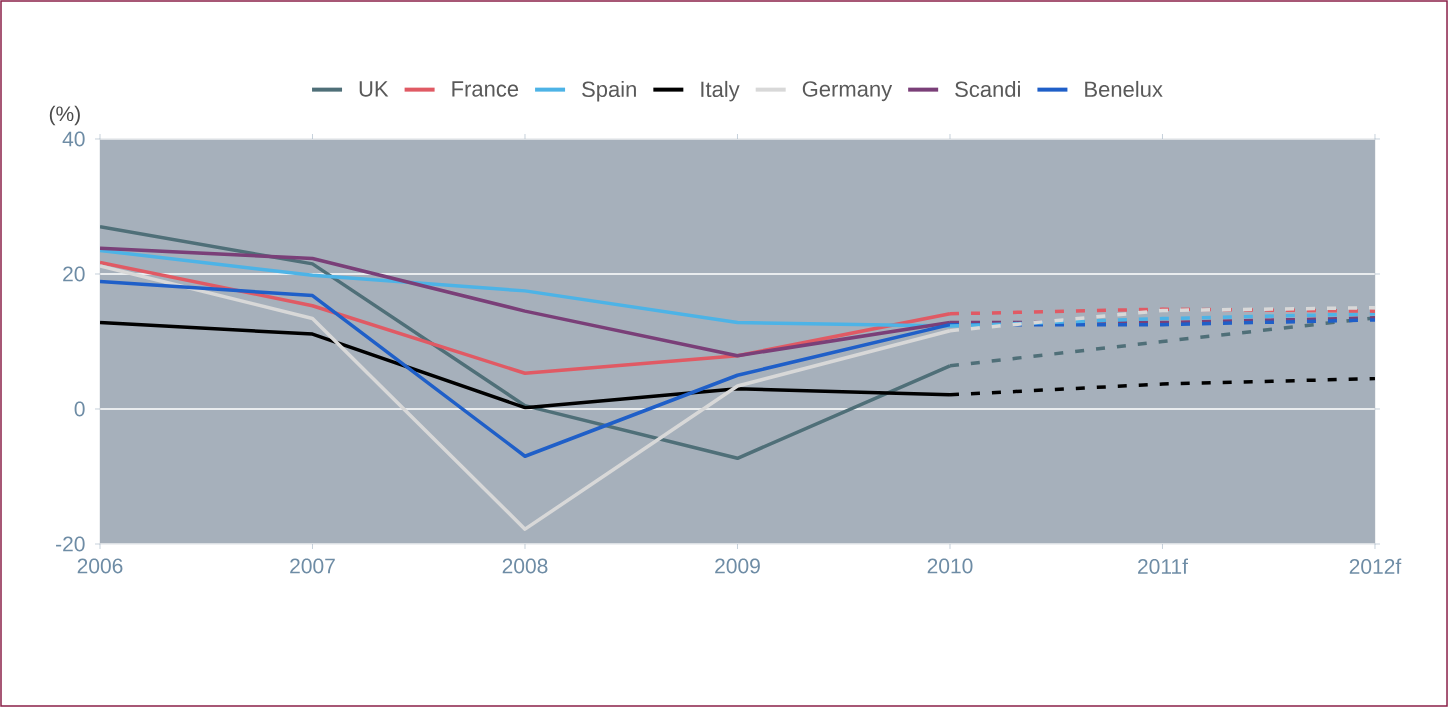  I want to click on legend-label: UK, so click(374, 89).